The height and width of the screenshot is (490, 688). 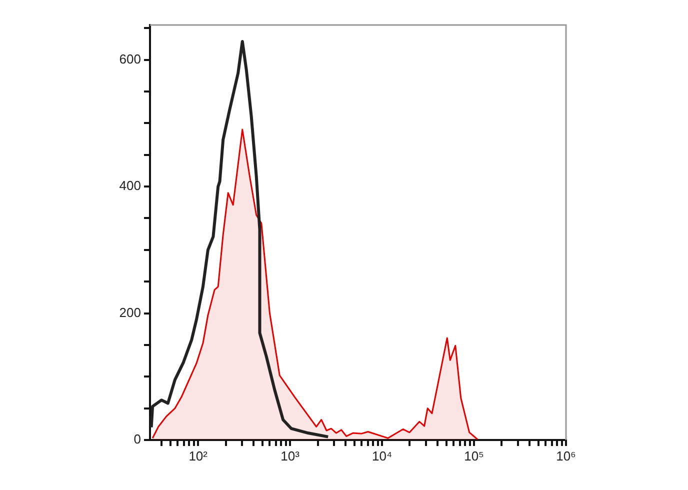 What do you see at coordinates (382, 456) in the screenshot?
I see `x-tick-label: 10⁴` at bounding box center [382, 456].